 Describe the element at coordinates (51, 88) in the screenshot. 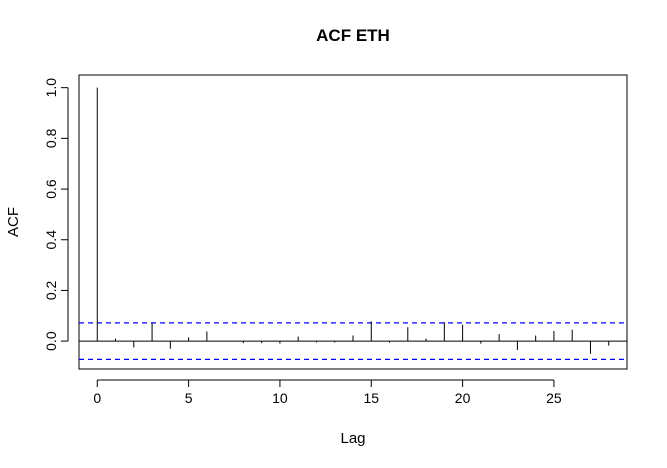

I see `y-tick-label: 1.0` at that location.